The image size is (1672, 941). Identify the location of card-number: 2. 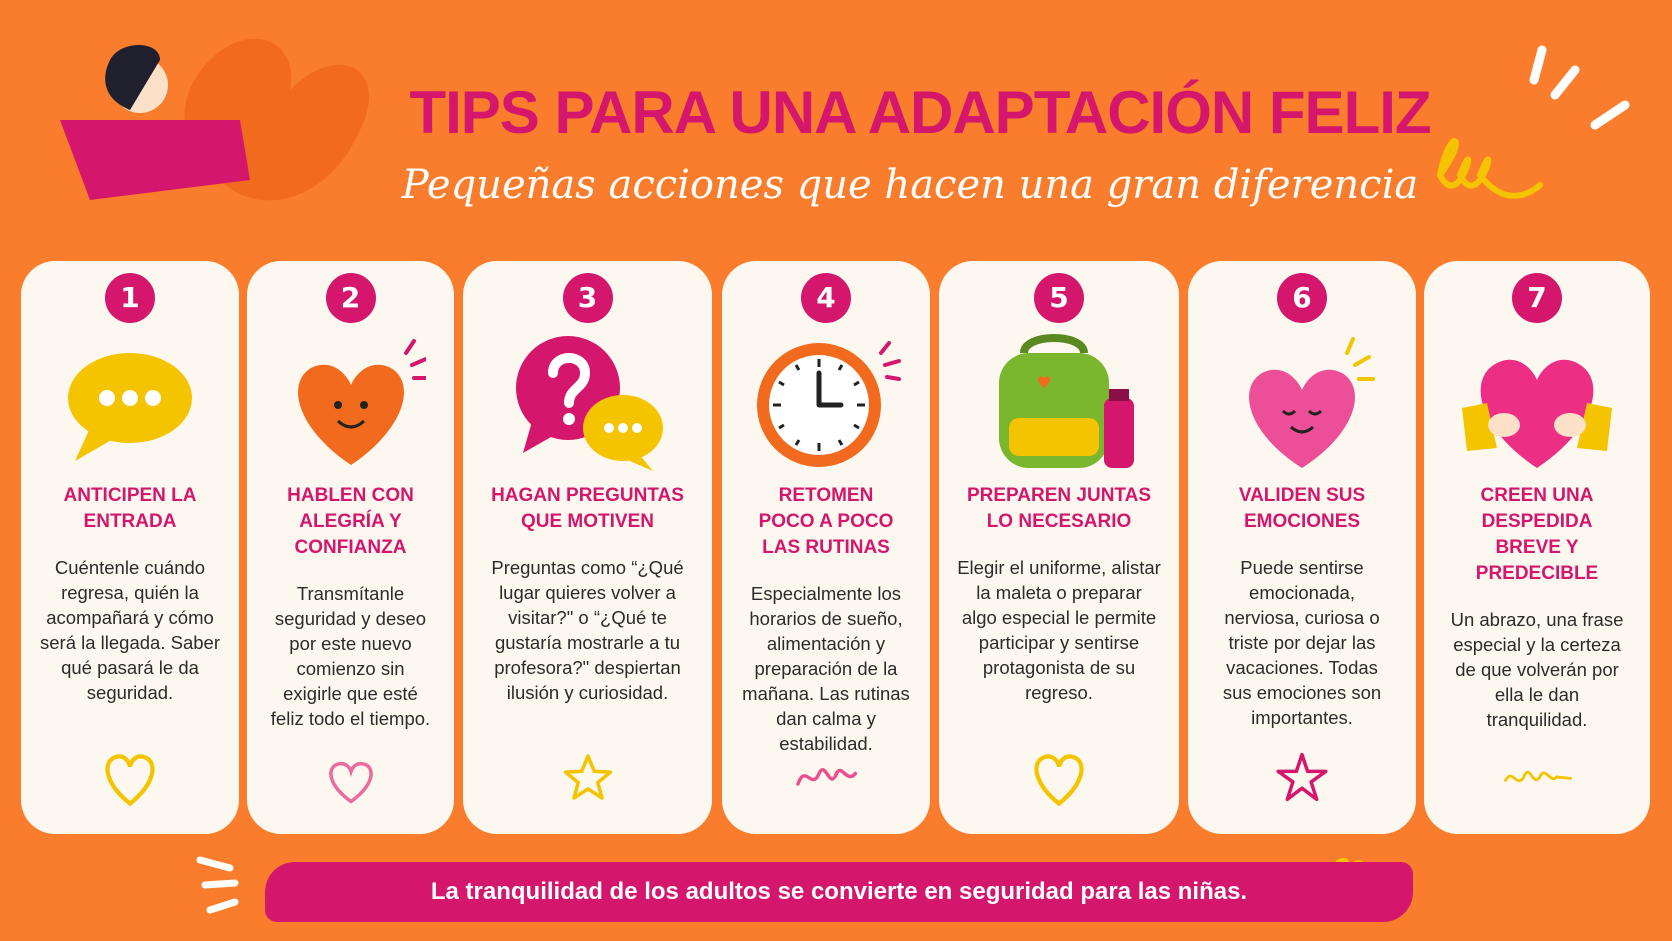
(350, 298).